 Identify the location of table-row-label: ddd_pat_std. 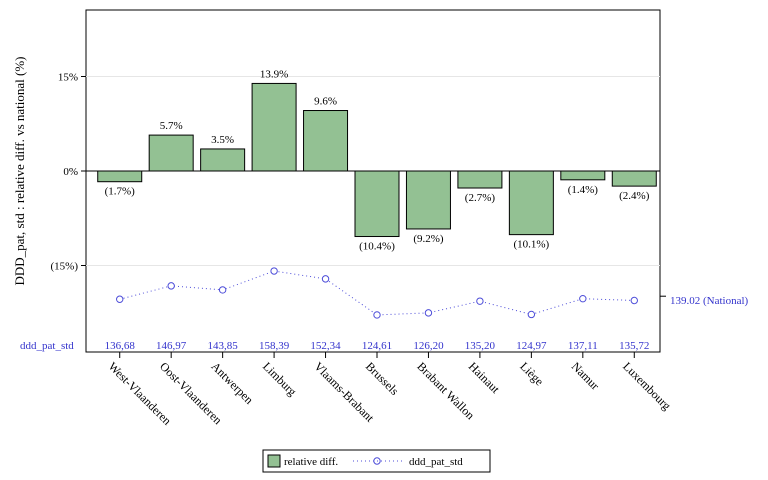
(47, 346).